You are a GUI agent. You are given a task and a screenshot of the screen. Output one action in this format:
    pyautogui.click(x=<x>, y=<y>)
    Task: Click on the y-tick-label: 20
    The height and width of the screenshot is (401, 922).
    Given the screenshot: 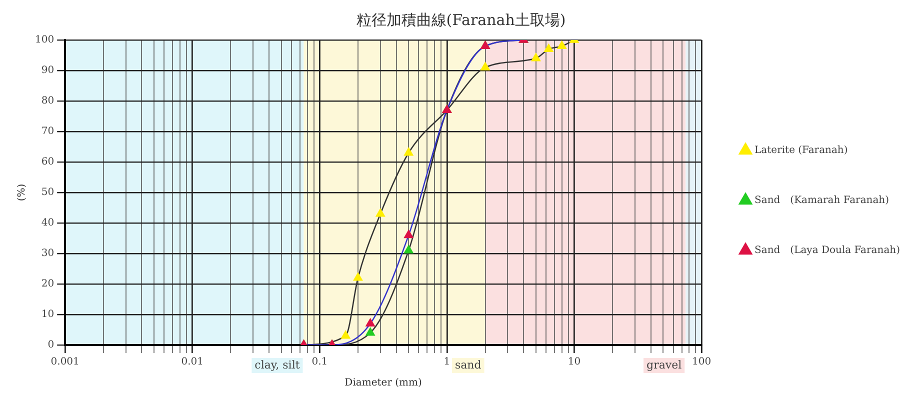 What is the action you would take?
    pyautogui.click(x=47, y=284)
    